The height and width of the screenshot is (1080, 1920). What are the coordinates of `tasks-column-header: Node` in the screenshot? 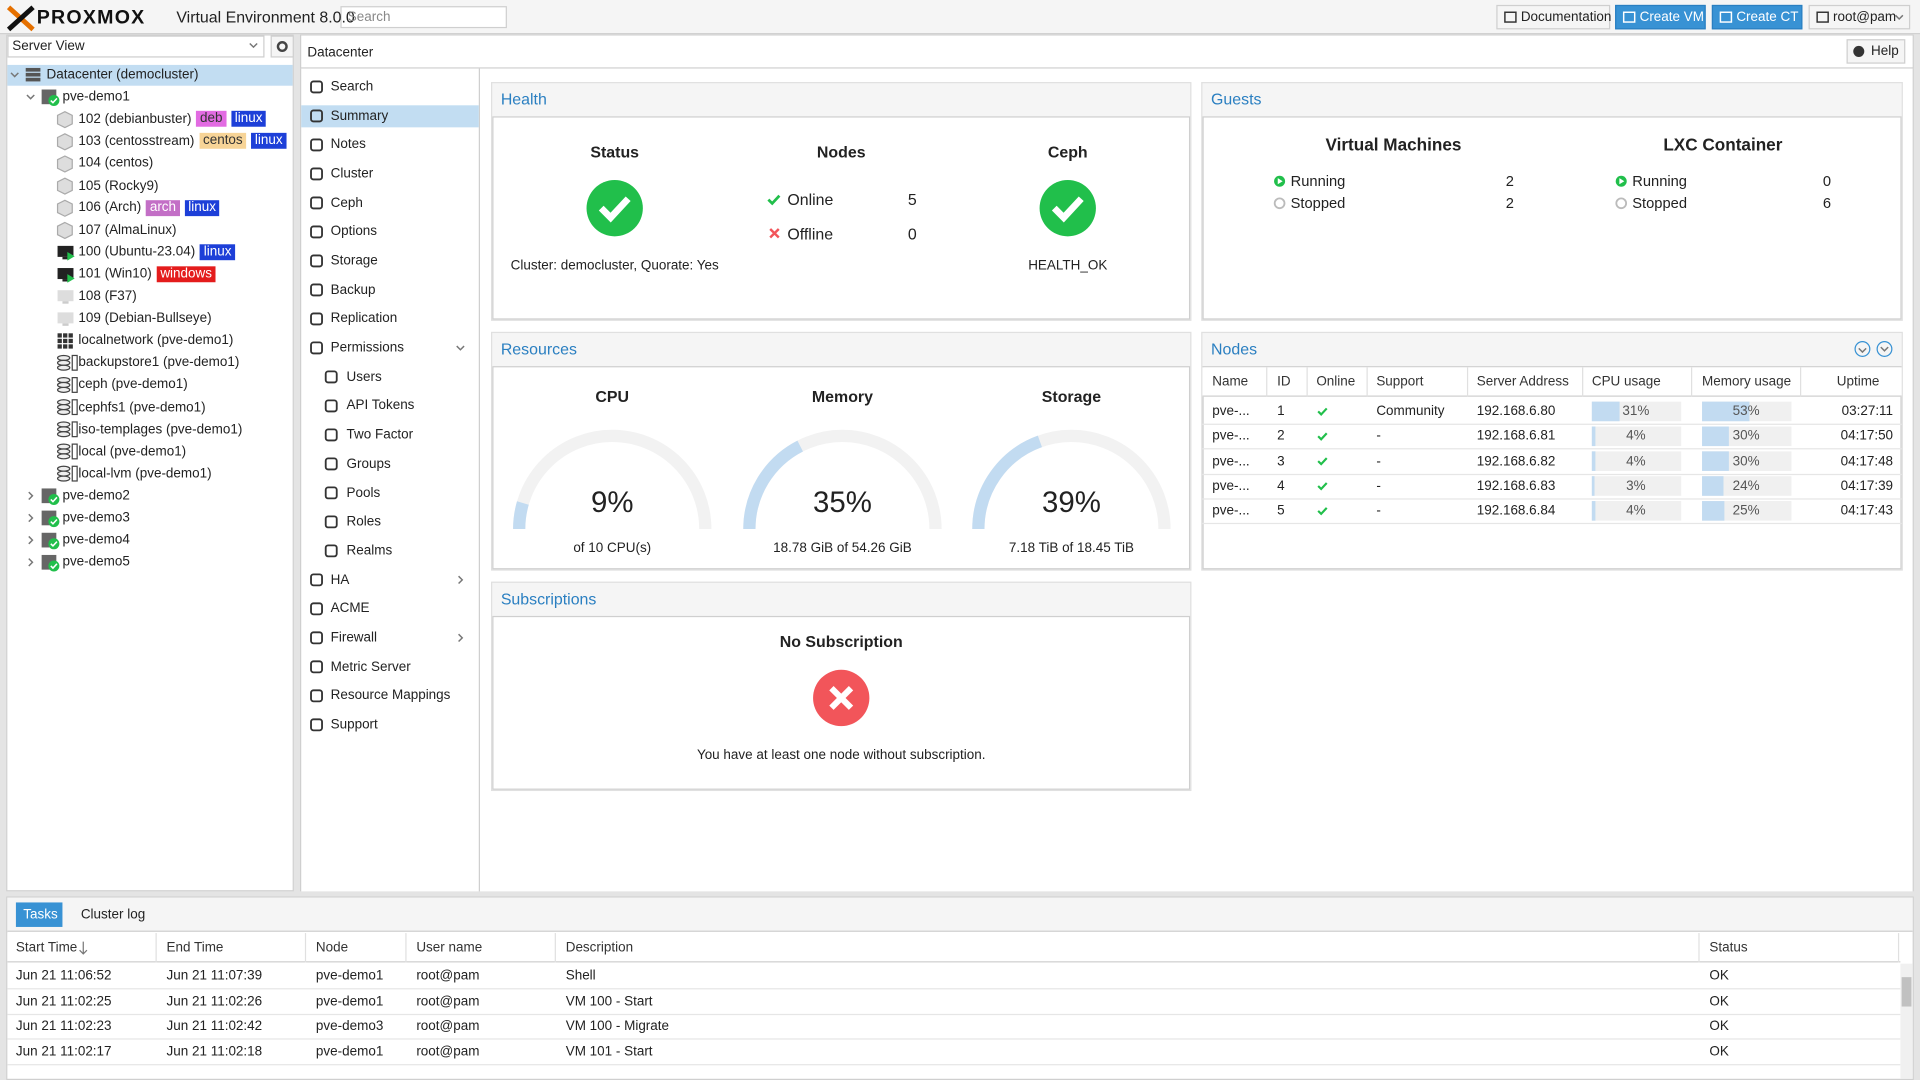 It's located at (332, 947).